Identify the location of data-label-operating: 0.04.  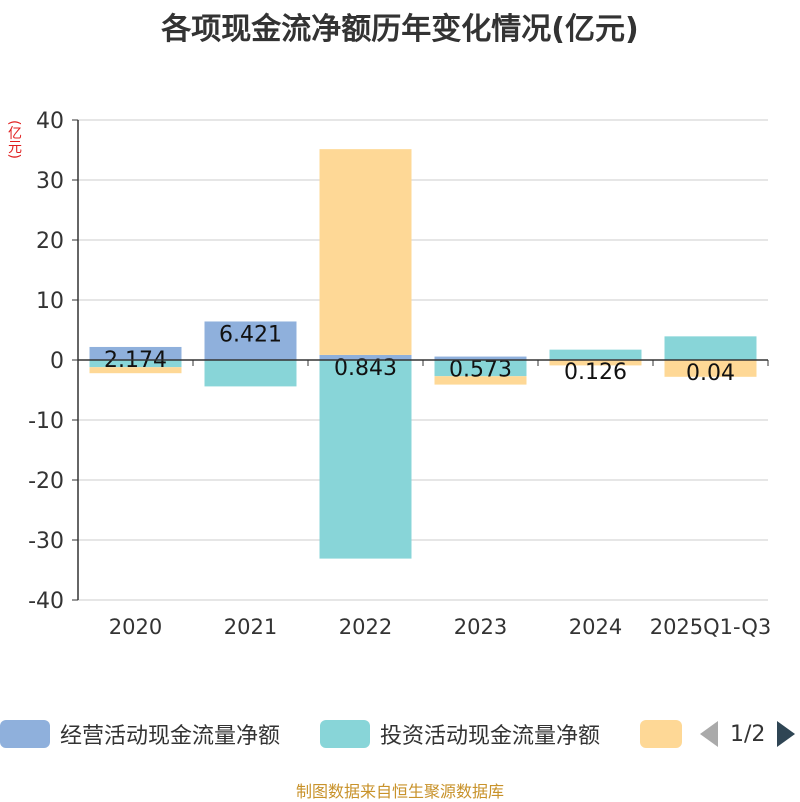
(710, 373).